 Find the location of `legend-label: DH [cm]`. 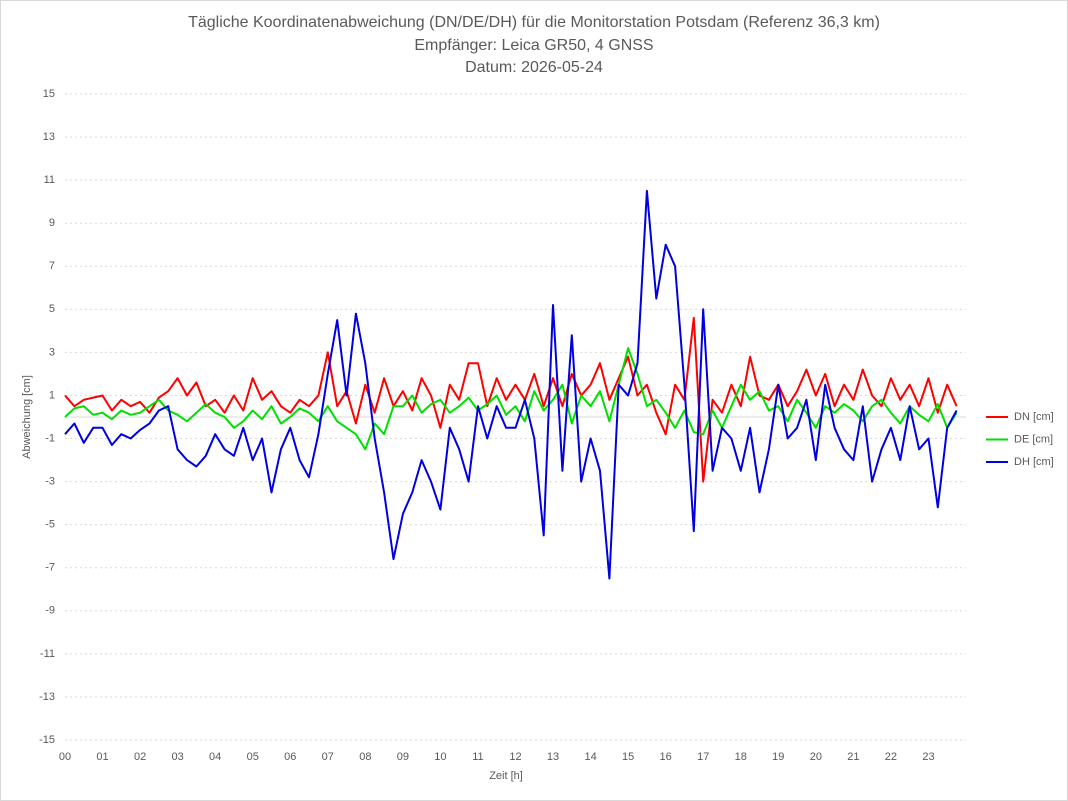

legend-label: DH [cm] is located at coordinates (1034, 462).